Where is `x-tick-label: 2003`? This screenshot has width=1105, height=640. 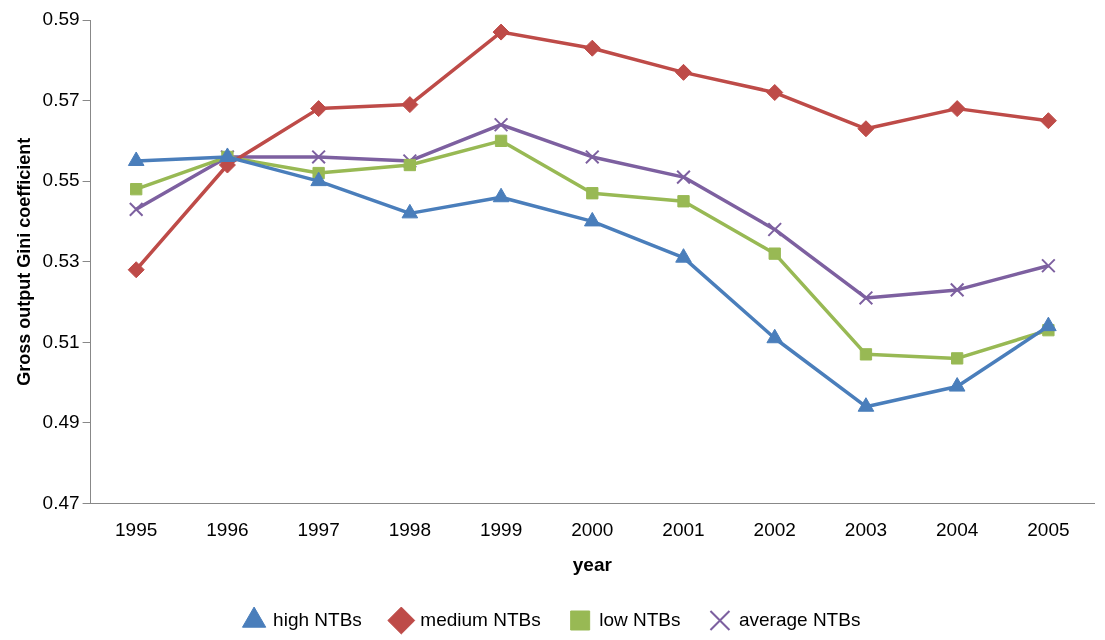 x-tick-label: 2003 is located at coordinates (866, 530).